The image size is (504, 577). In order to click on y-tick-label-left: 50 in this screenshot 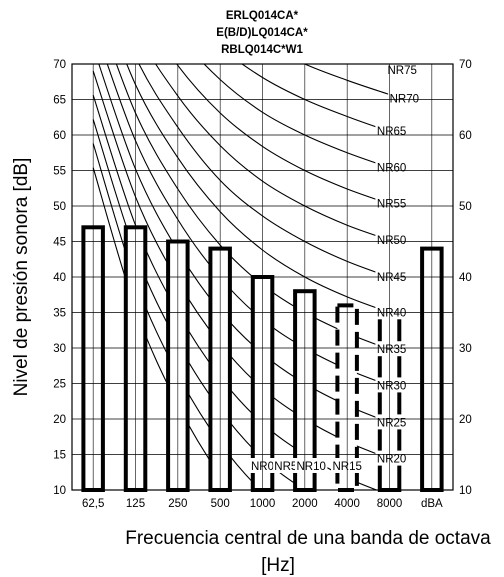, I will do `click(59, 207)`.